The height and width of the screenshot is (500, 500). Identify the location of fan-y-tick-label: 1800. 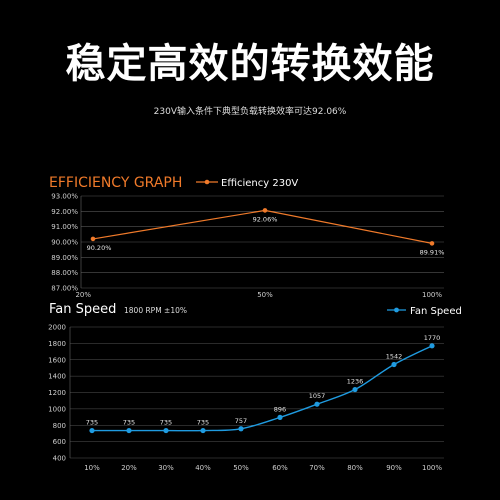
(57, 344).